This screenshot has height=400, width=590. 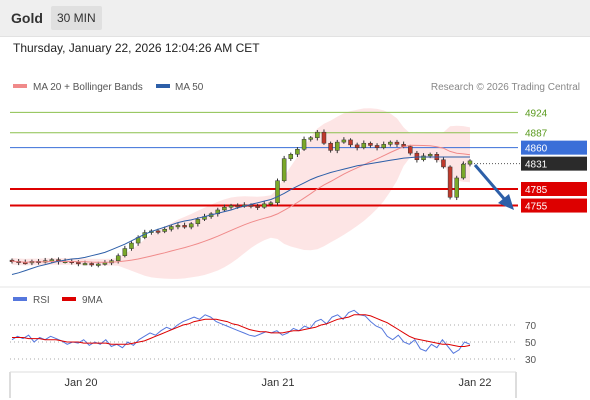 I want to click on ma20-legend-swatch, so click(x=20, y=86).